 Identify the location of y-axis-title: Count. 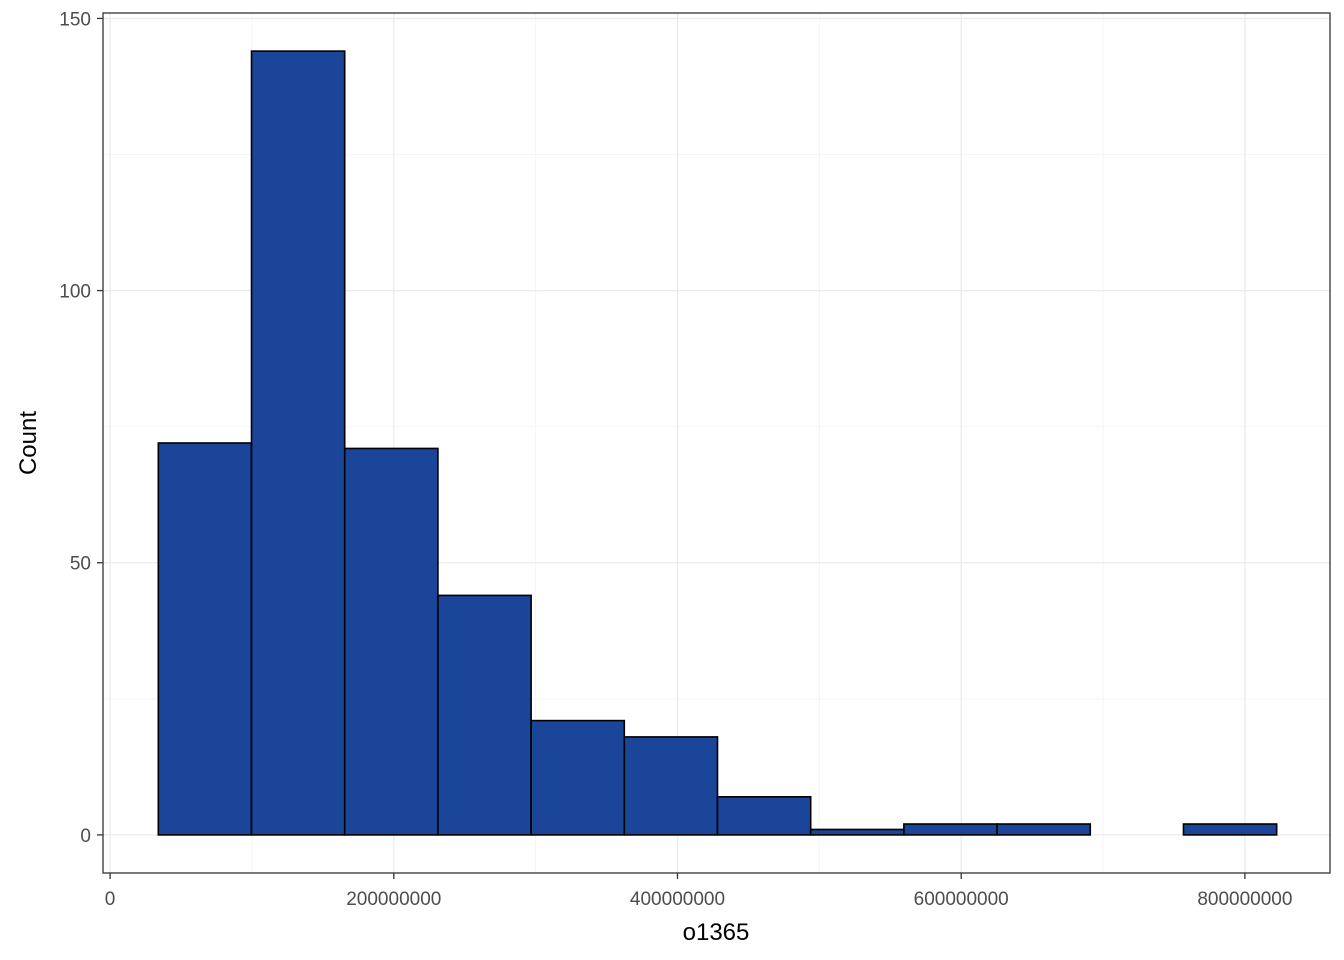
(28, 443).